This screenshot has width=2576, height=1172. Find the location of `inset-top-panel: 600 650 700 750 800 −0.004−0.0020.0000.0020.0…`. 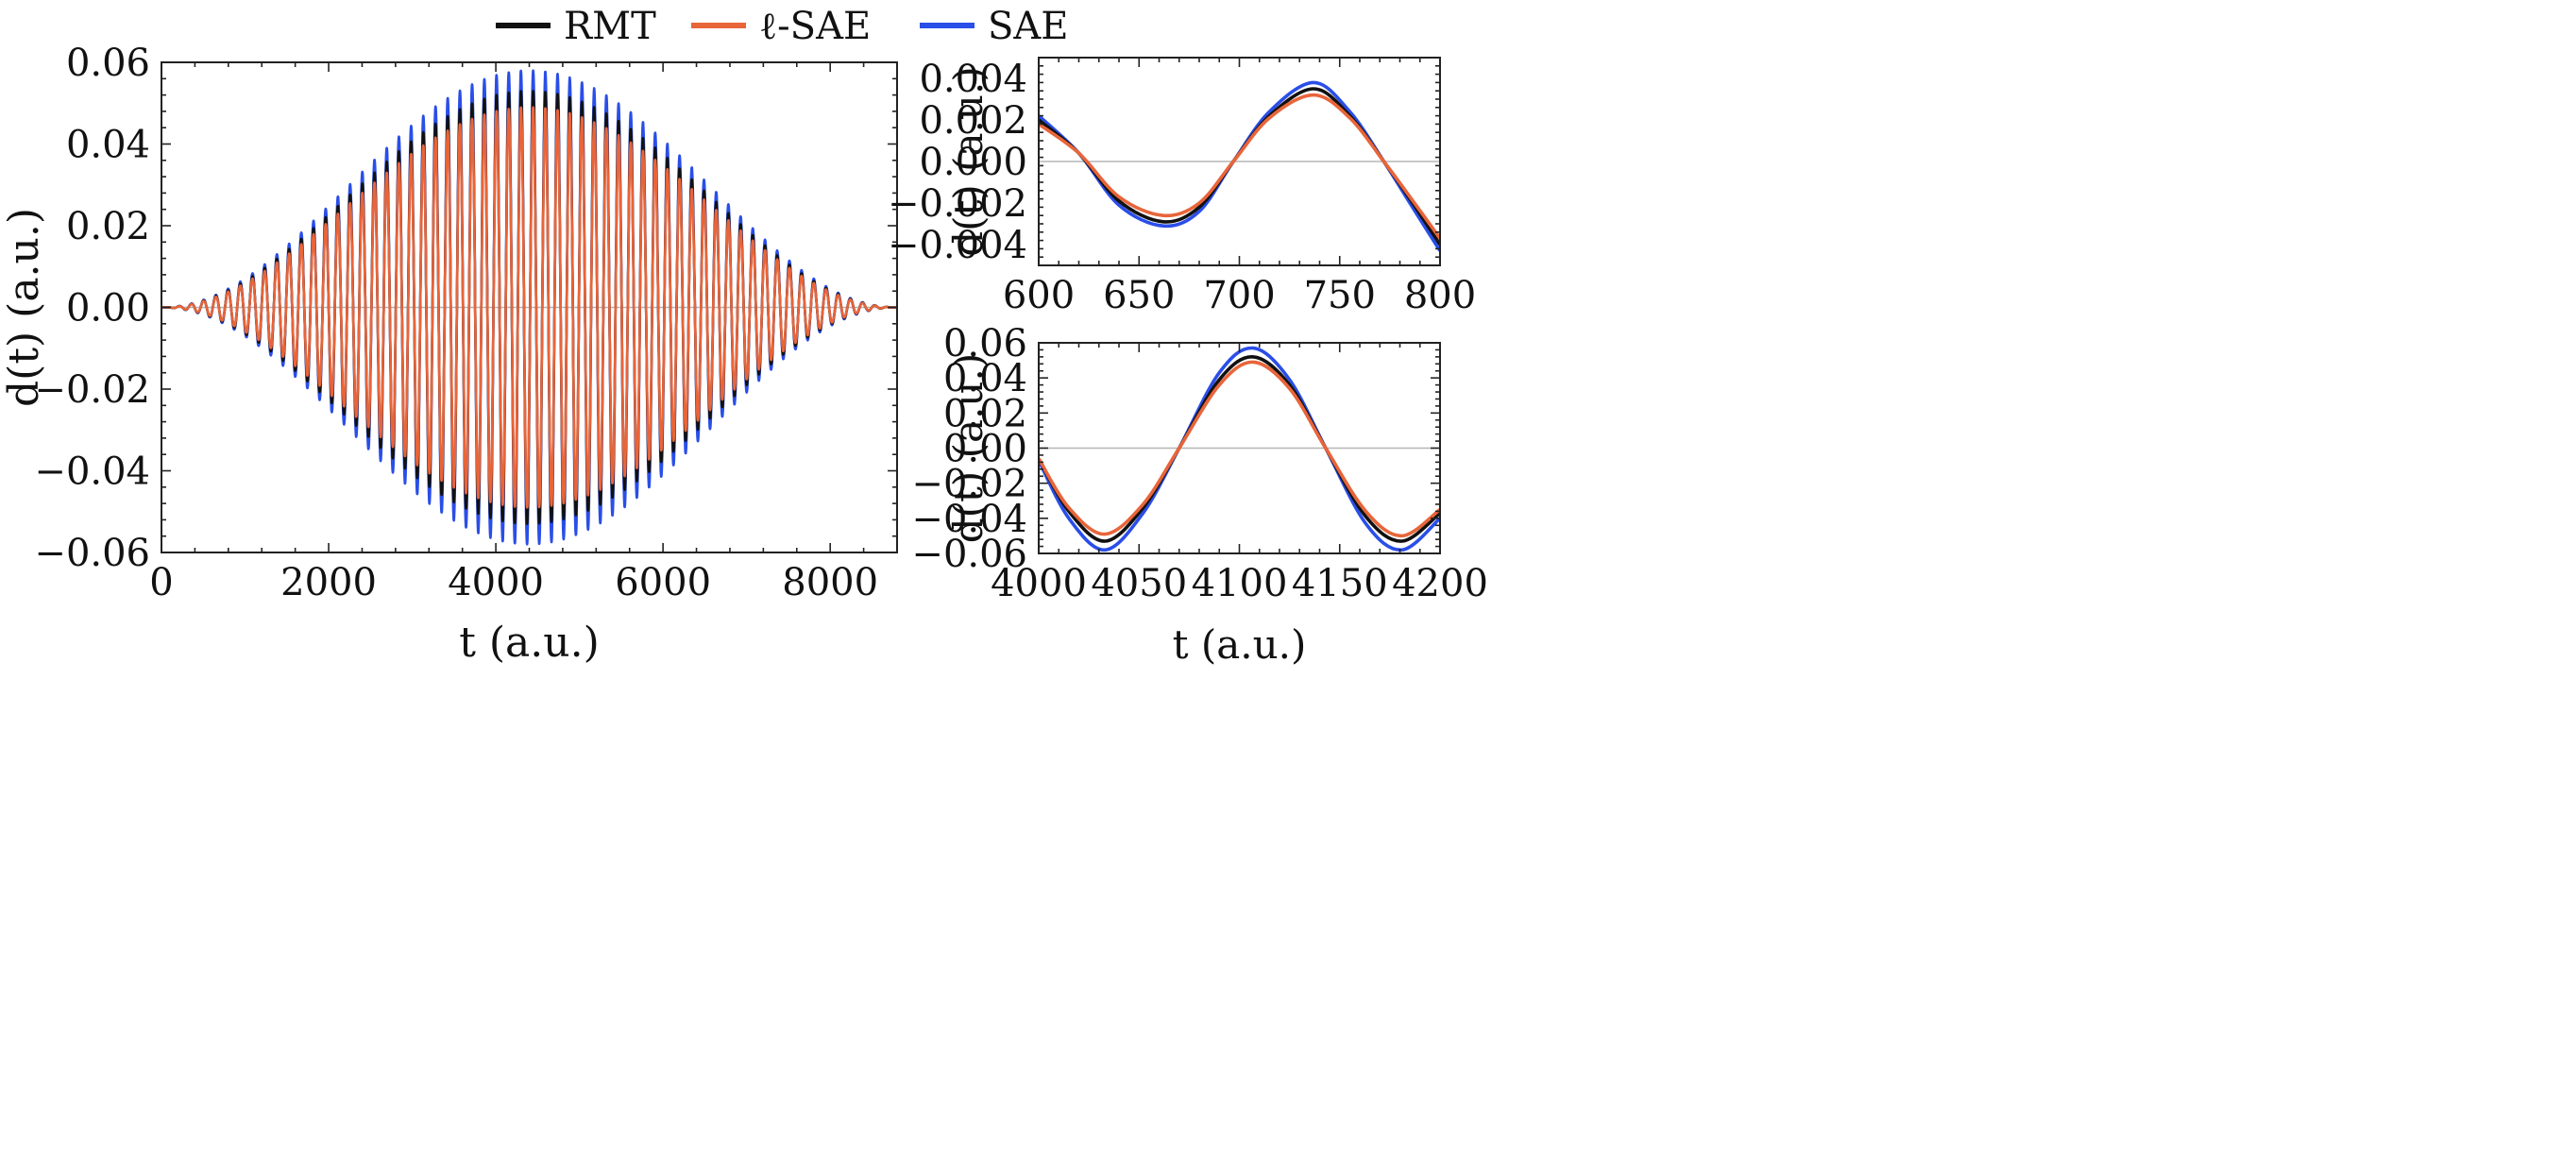

inset-top-panel: 600 650 700 750 800 −0.004−0.0020.0000.0020.0… is located at coordinates (1182, 187).